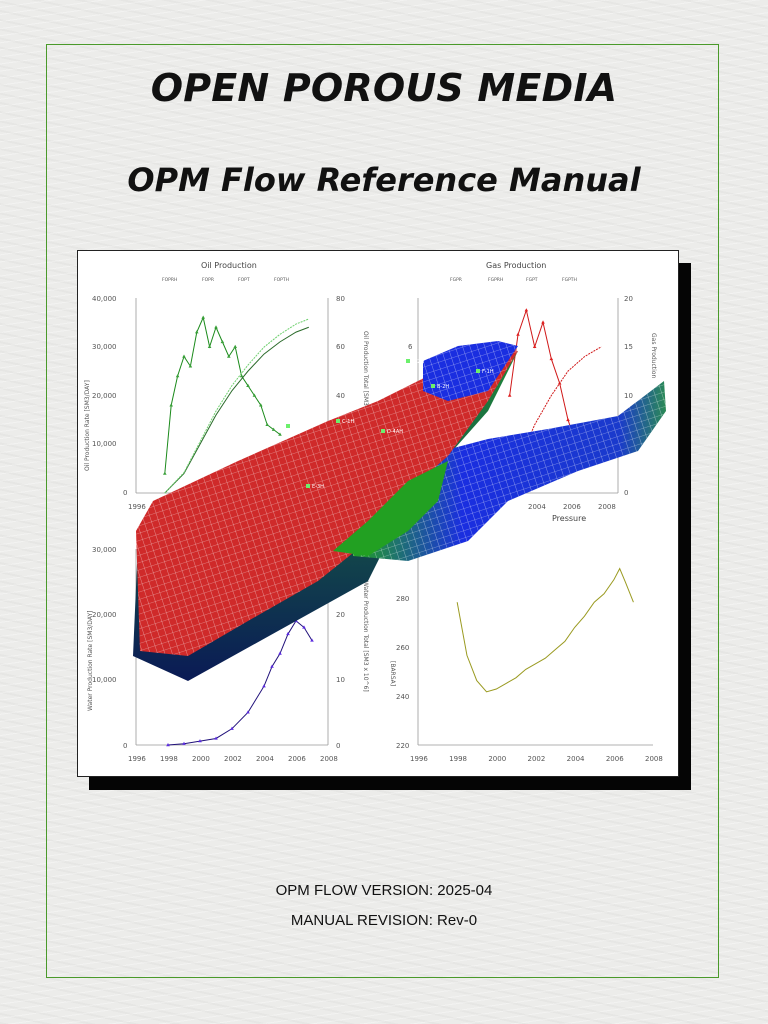 This screenshot has height=1024, width=768. What do you see at coordinates (104, 347) in the screenshot?
I see `oil-ytick-3: 30,000` at bounding box center [104, 347].